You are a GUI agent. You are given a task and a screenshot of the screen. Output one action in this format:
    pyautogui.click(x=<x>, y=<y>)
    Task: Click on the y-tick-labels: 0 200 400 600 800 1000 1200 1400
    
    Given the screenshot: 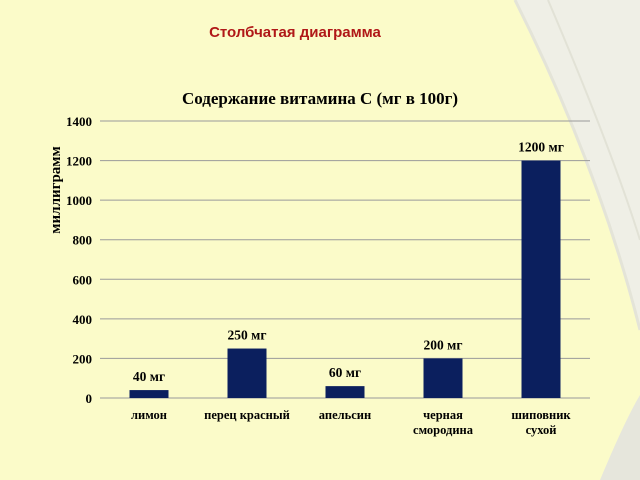 What is the action you would take?
    pyautogui.click(x=79, y=260)
    